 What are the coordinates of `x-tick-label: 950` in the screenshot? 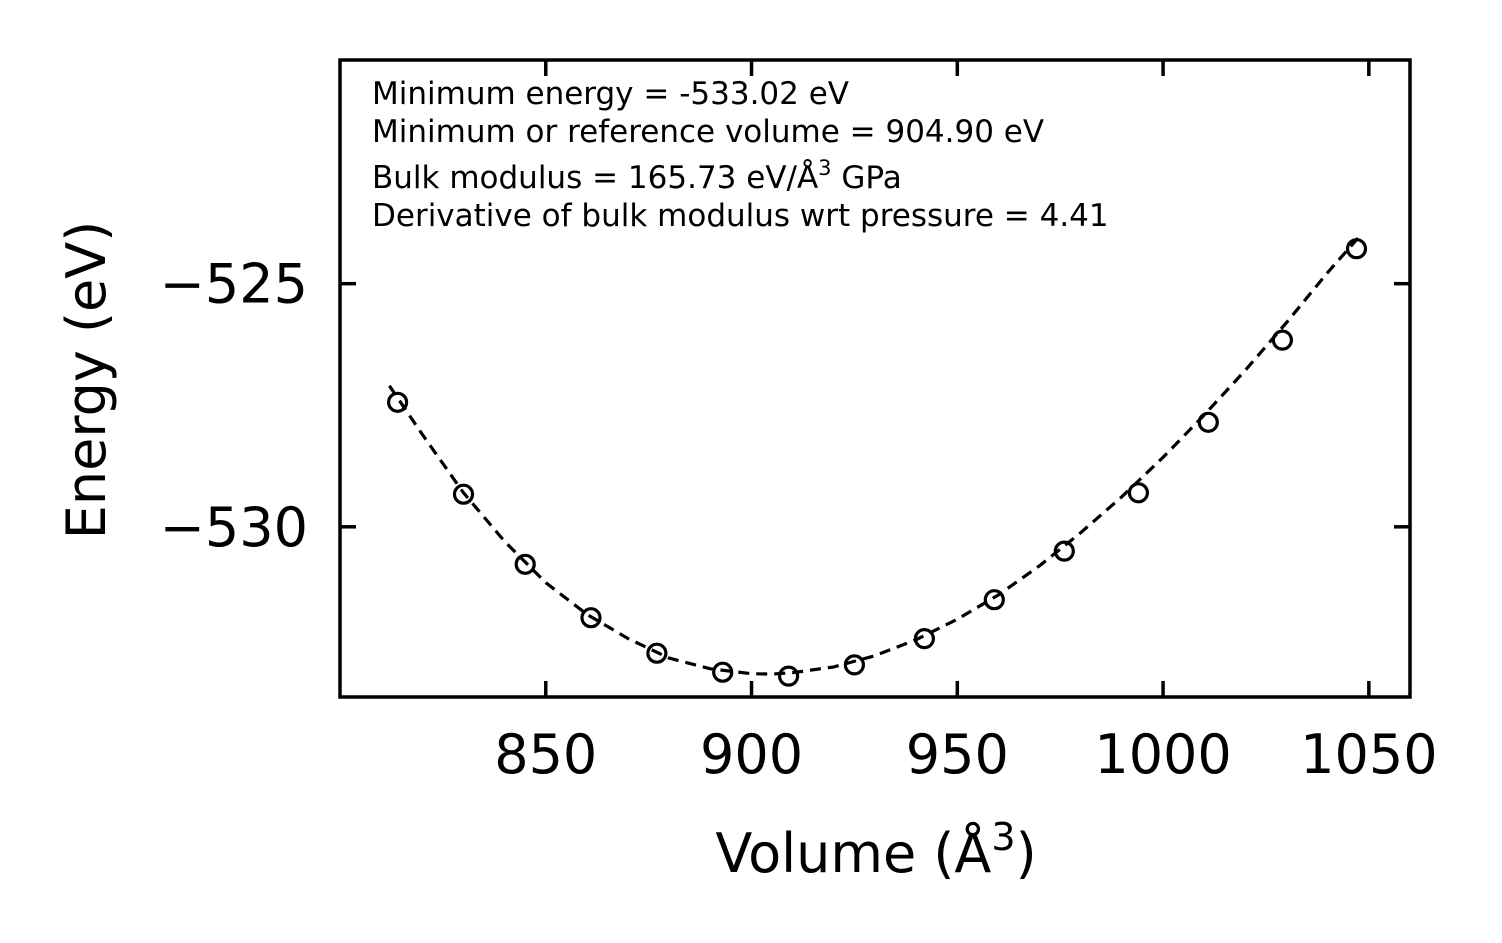 It's located at (957, 754).